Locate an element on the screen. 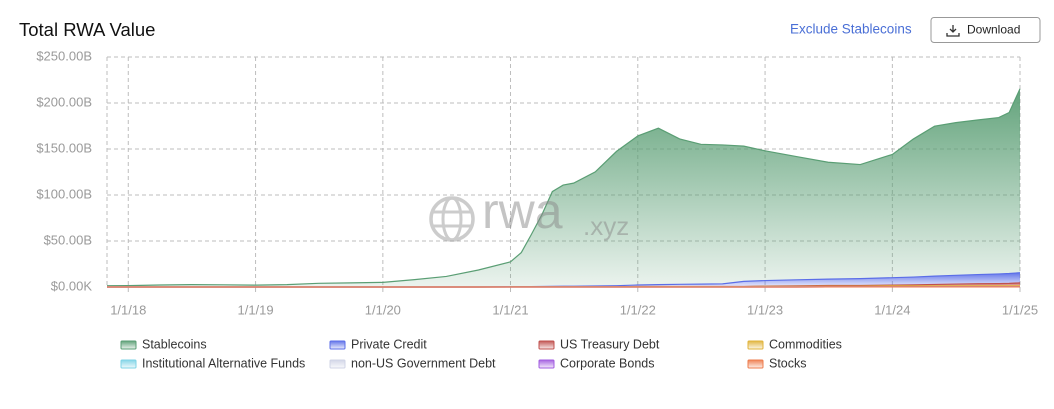  area is located at coordinates (563, 279).